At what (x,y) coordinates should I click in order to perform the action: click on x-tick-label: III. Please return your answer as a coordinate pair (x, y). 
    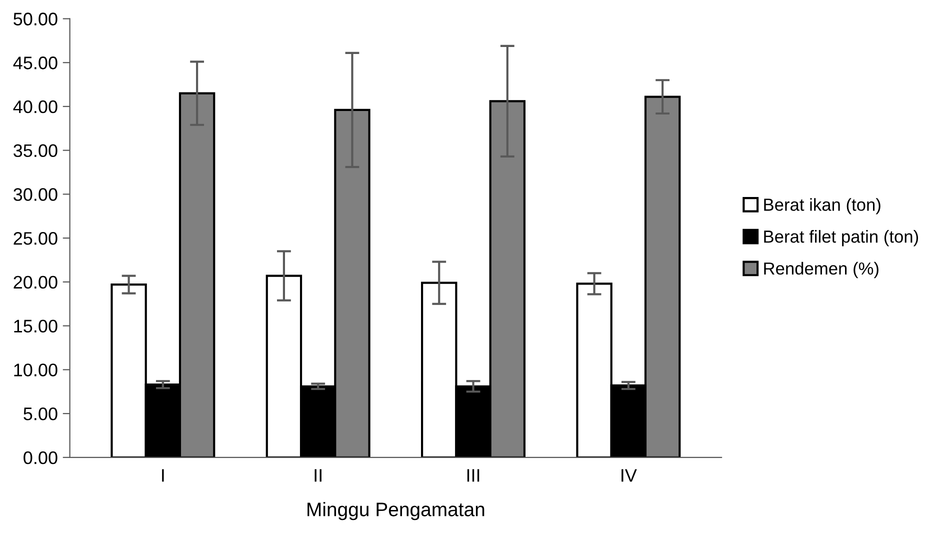
    Looking at the image, I should click on (473, 475).